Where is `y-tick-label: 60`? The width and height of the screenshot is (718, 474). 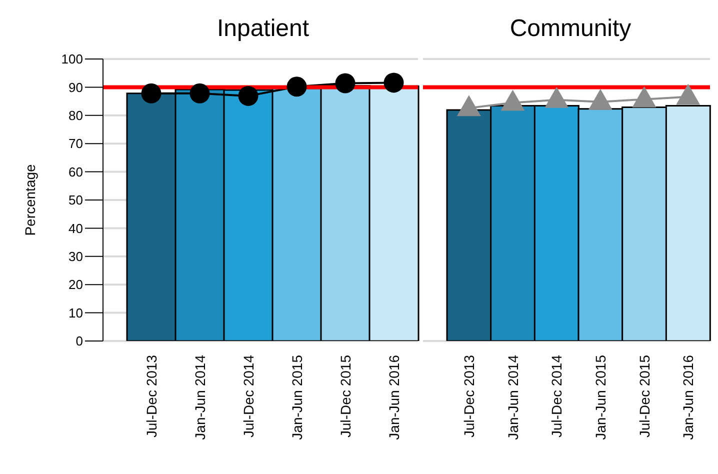 y-tick-label: 60 is located at coordinates (75, 172).